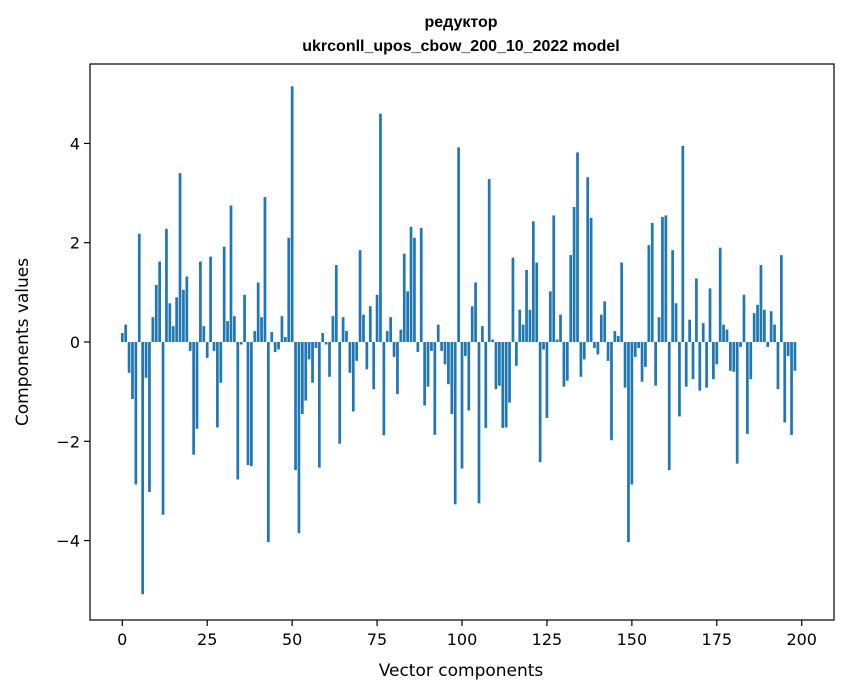 The image size is (847, 700). What do you see at coordinates (75, 143) in the screenshot?
I see `y-tick-label: 4` at bounding box center [75, 143].